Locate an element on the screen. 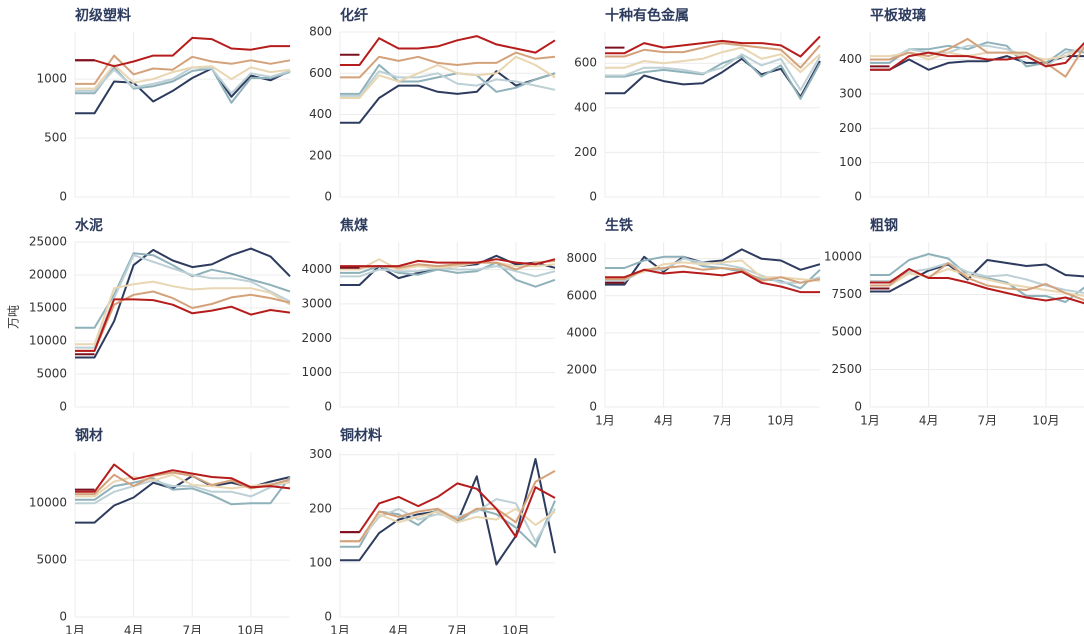 Image resolution: width=1084 pixels, height=634 pixels. panel-title: 焦煤 is located at coordinates (354, 225).